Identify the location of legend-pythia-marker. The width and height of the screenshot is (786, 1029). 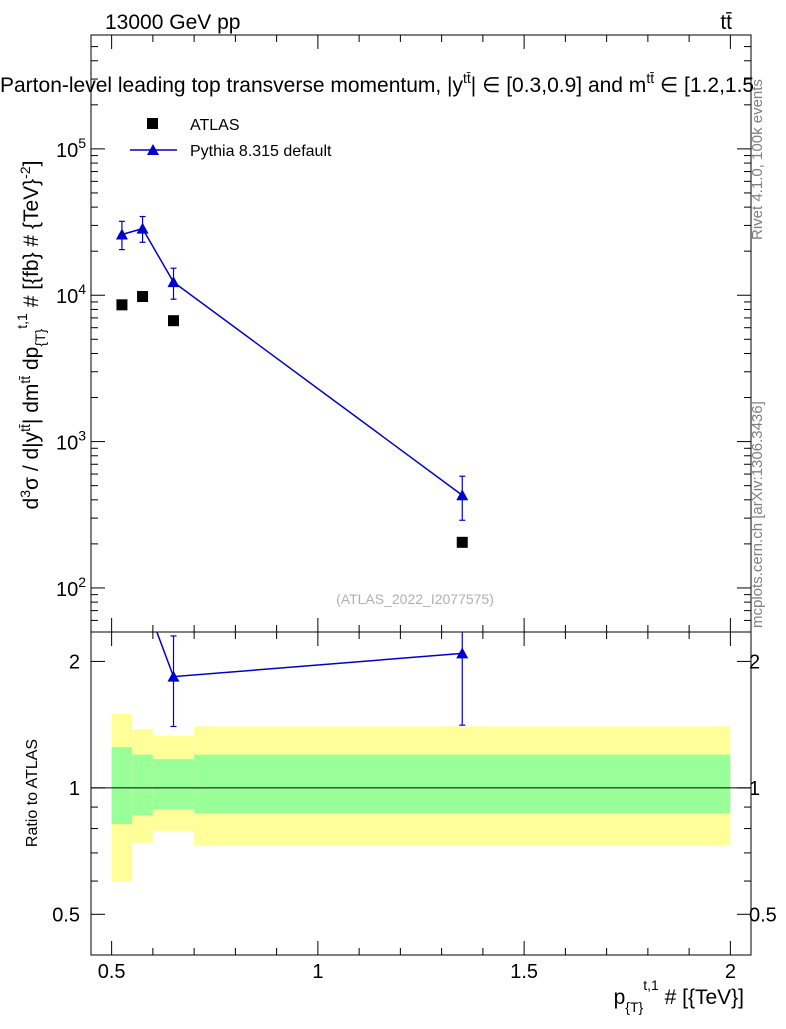
(153, 149).